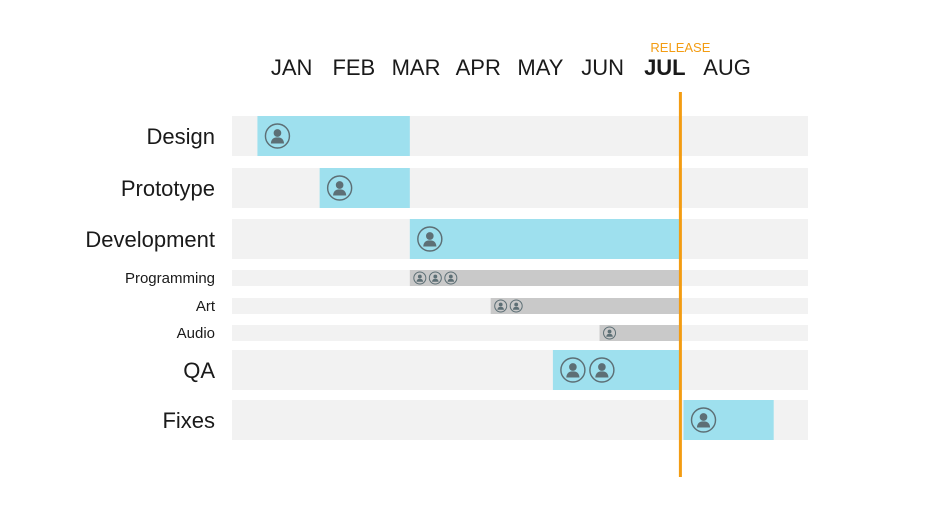 The image size is (930, 523). I want to click on task-label-art: Art, so click(206, 306).